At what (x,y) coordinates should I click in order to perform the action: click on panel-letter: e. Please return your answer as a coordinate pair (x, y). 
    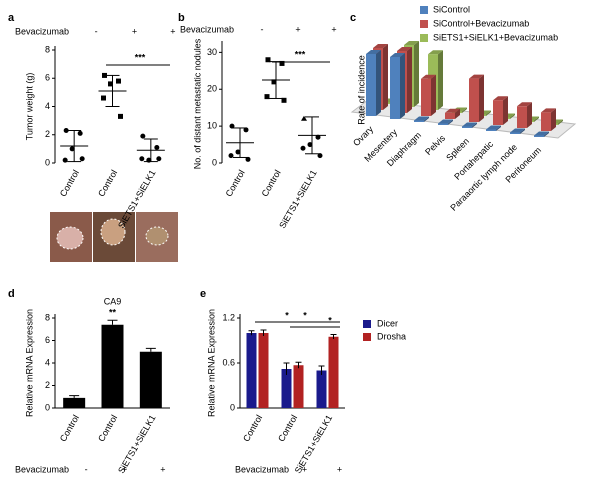
    Looking at the image, I should click on (203, 294).